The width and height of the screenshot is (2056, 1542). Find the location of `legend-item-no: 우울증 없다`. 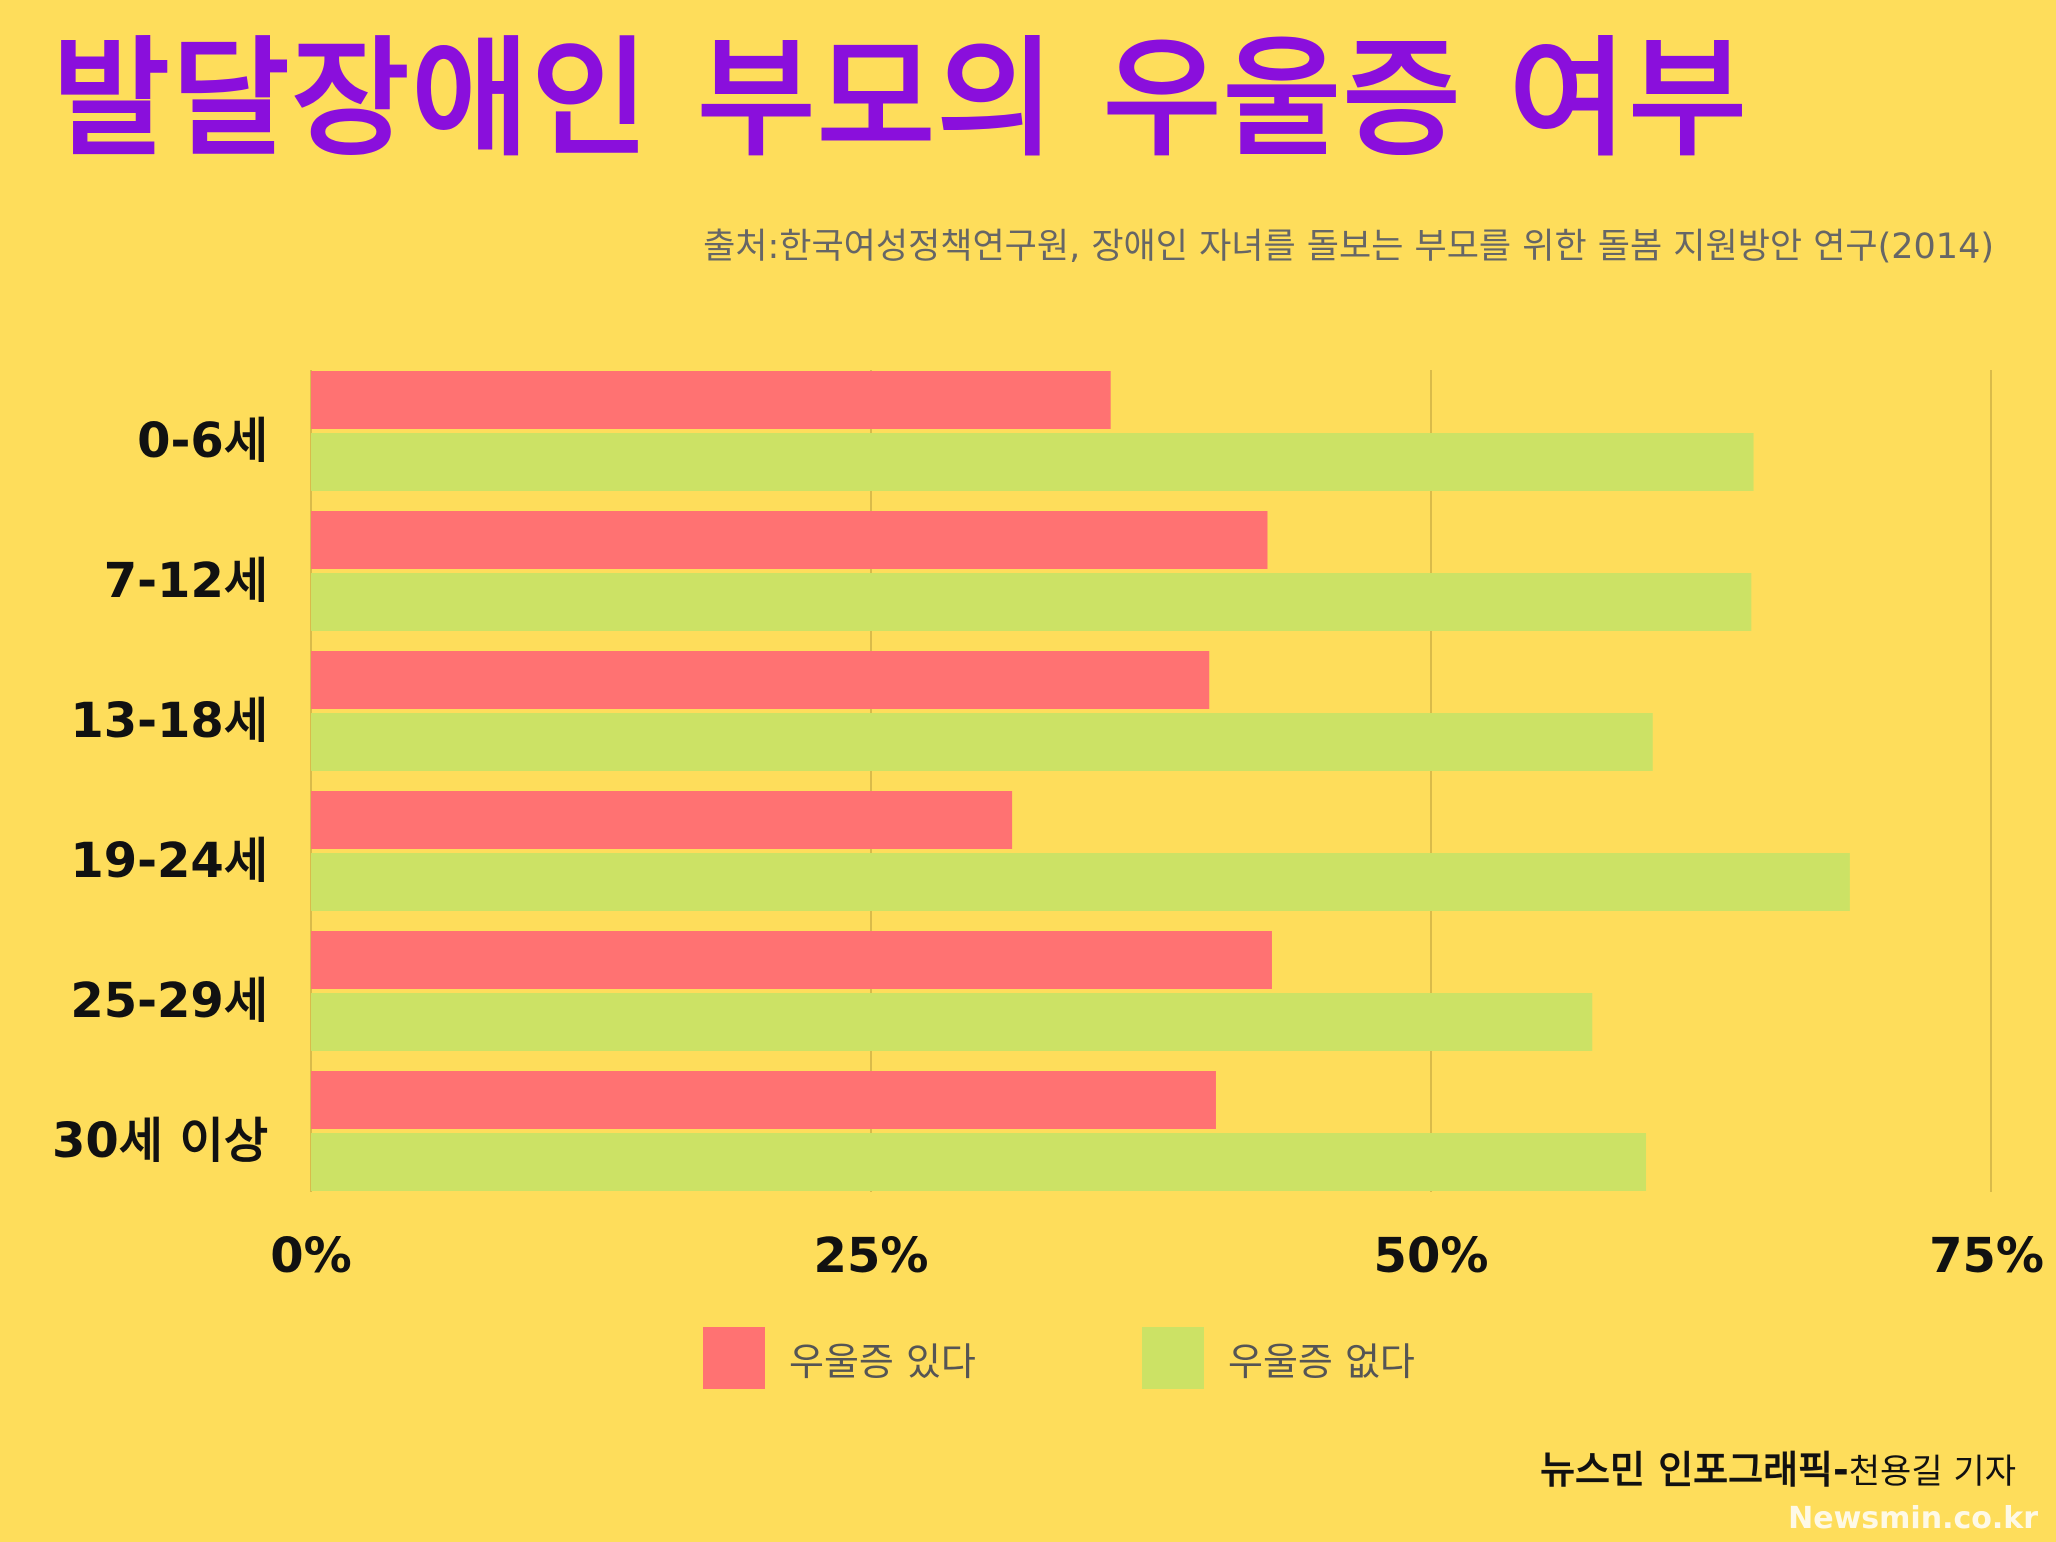

legend-item-no: 우울증 없다 is located at coordinates (1278, 1358).